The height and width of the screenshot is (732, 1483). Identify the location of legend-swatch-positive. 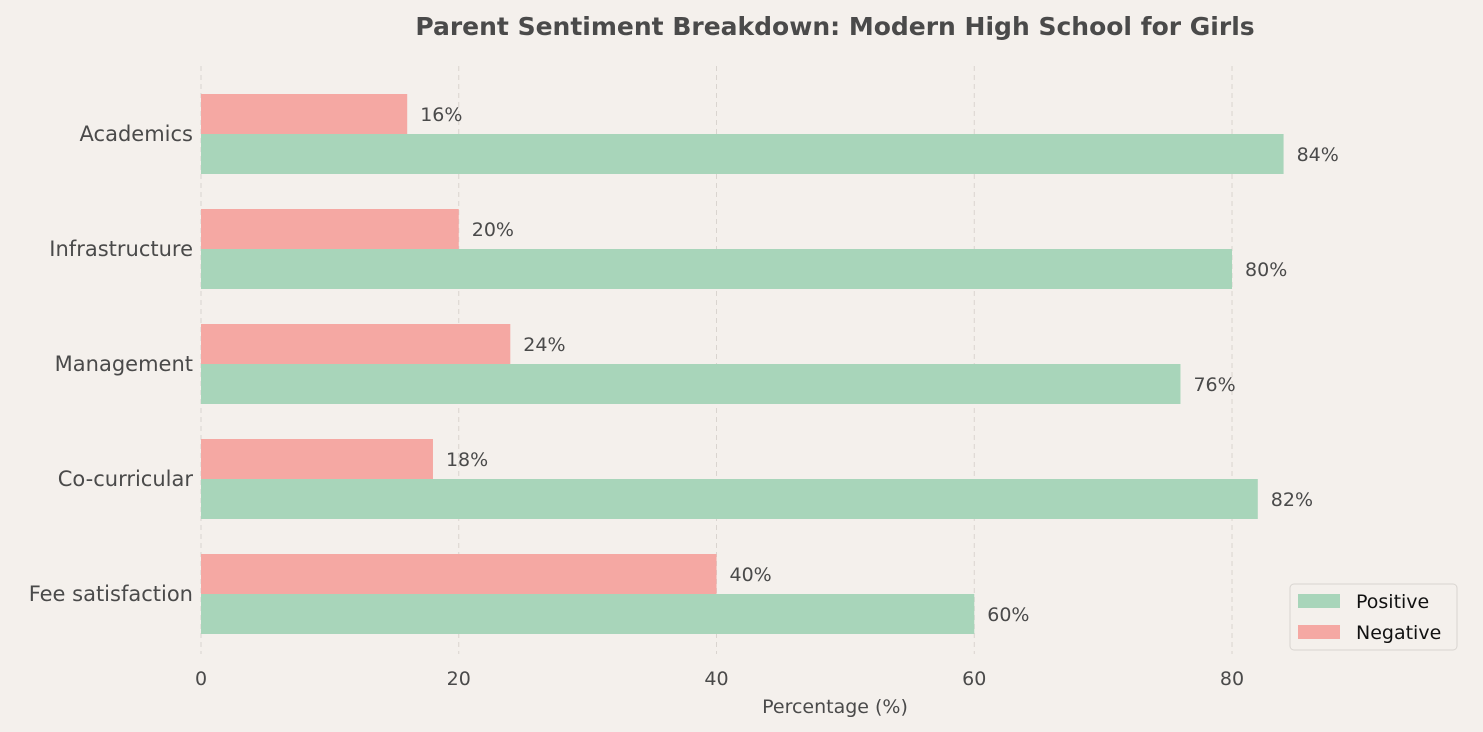
(1319, 601).